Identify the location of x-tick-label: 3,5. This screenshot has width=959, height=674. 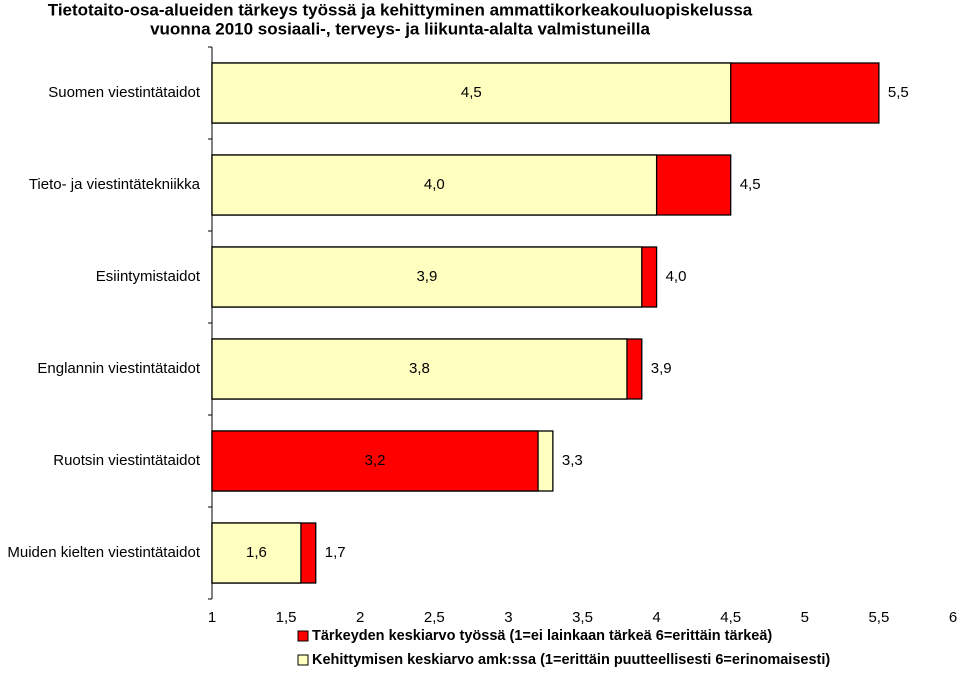
(582, 617).